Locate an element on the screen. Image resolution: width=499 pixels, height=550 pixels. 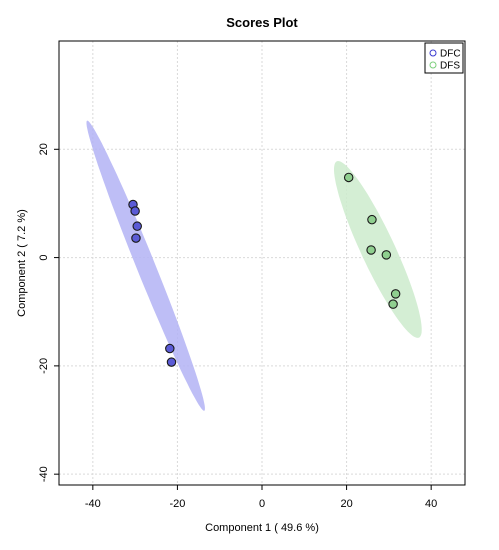
y-axis-label: Component 2 ( 7.2 %) is located at coordinates (22, 263).